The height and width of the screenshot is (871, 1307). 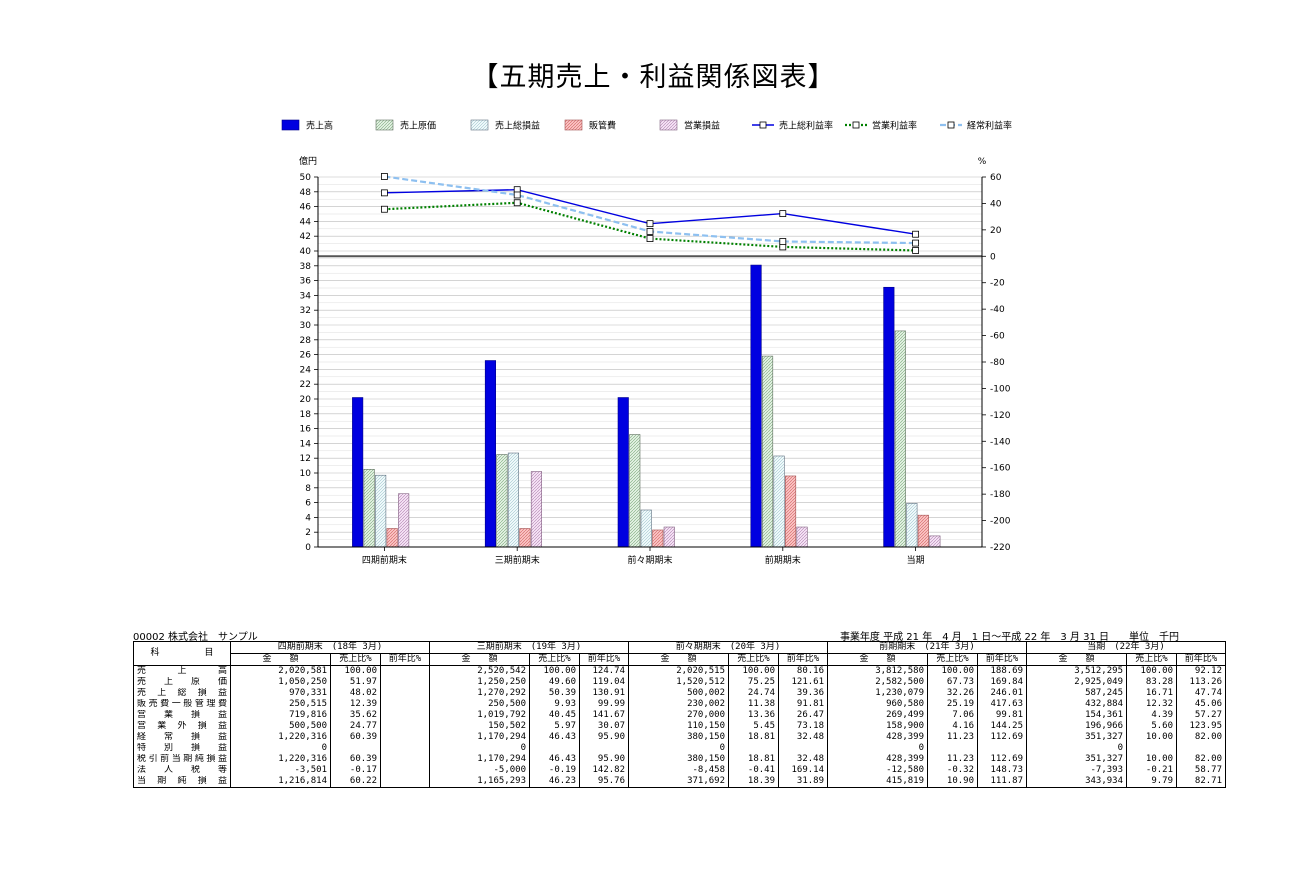 I want to click on right-tick-label: -100, so click(x=1000, y=389).